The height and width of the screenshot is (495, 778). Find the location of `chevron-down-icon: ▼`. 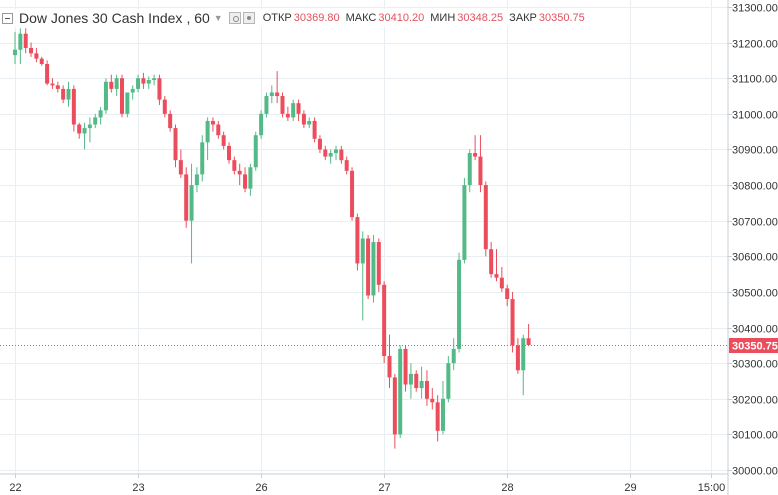

chevron-down-icon: ▼ is located at coordinates (218, 18).